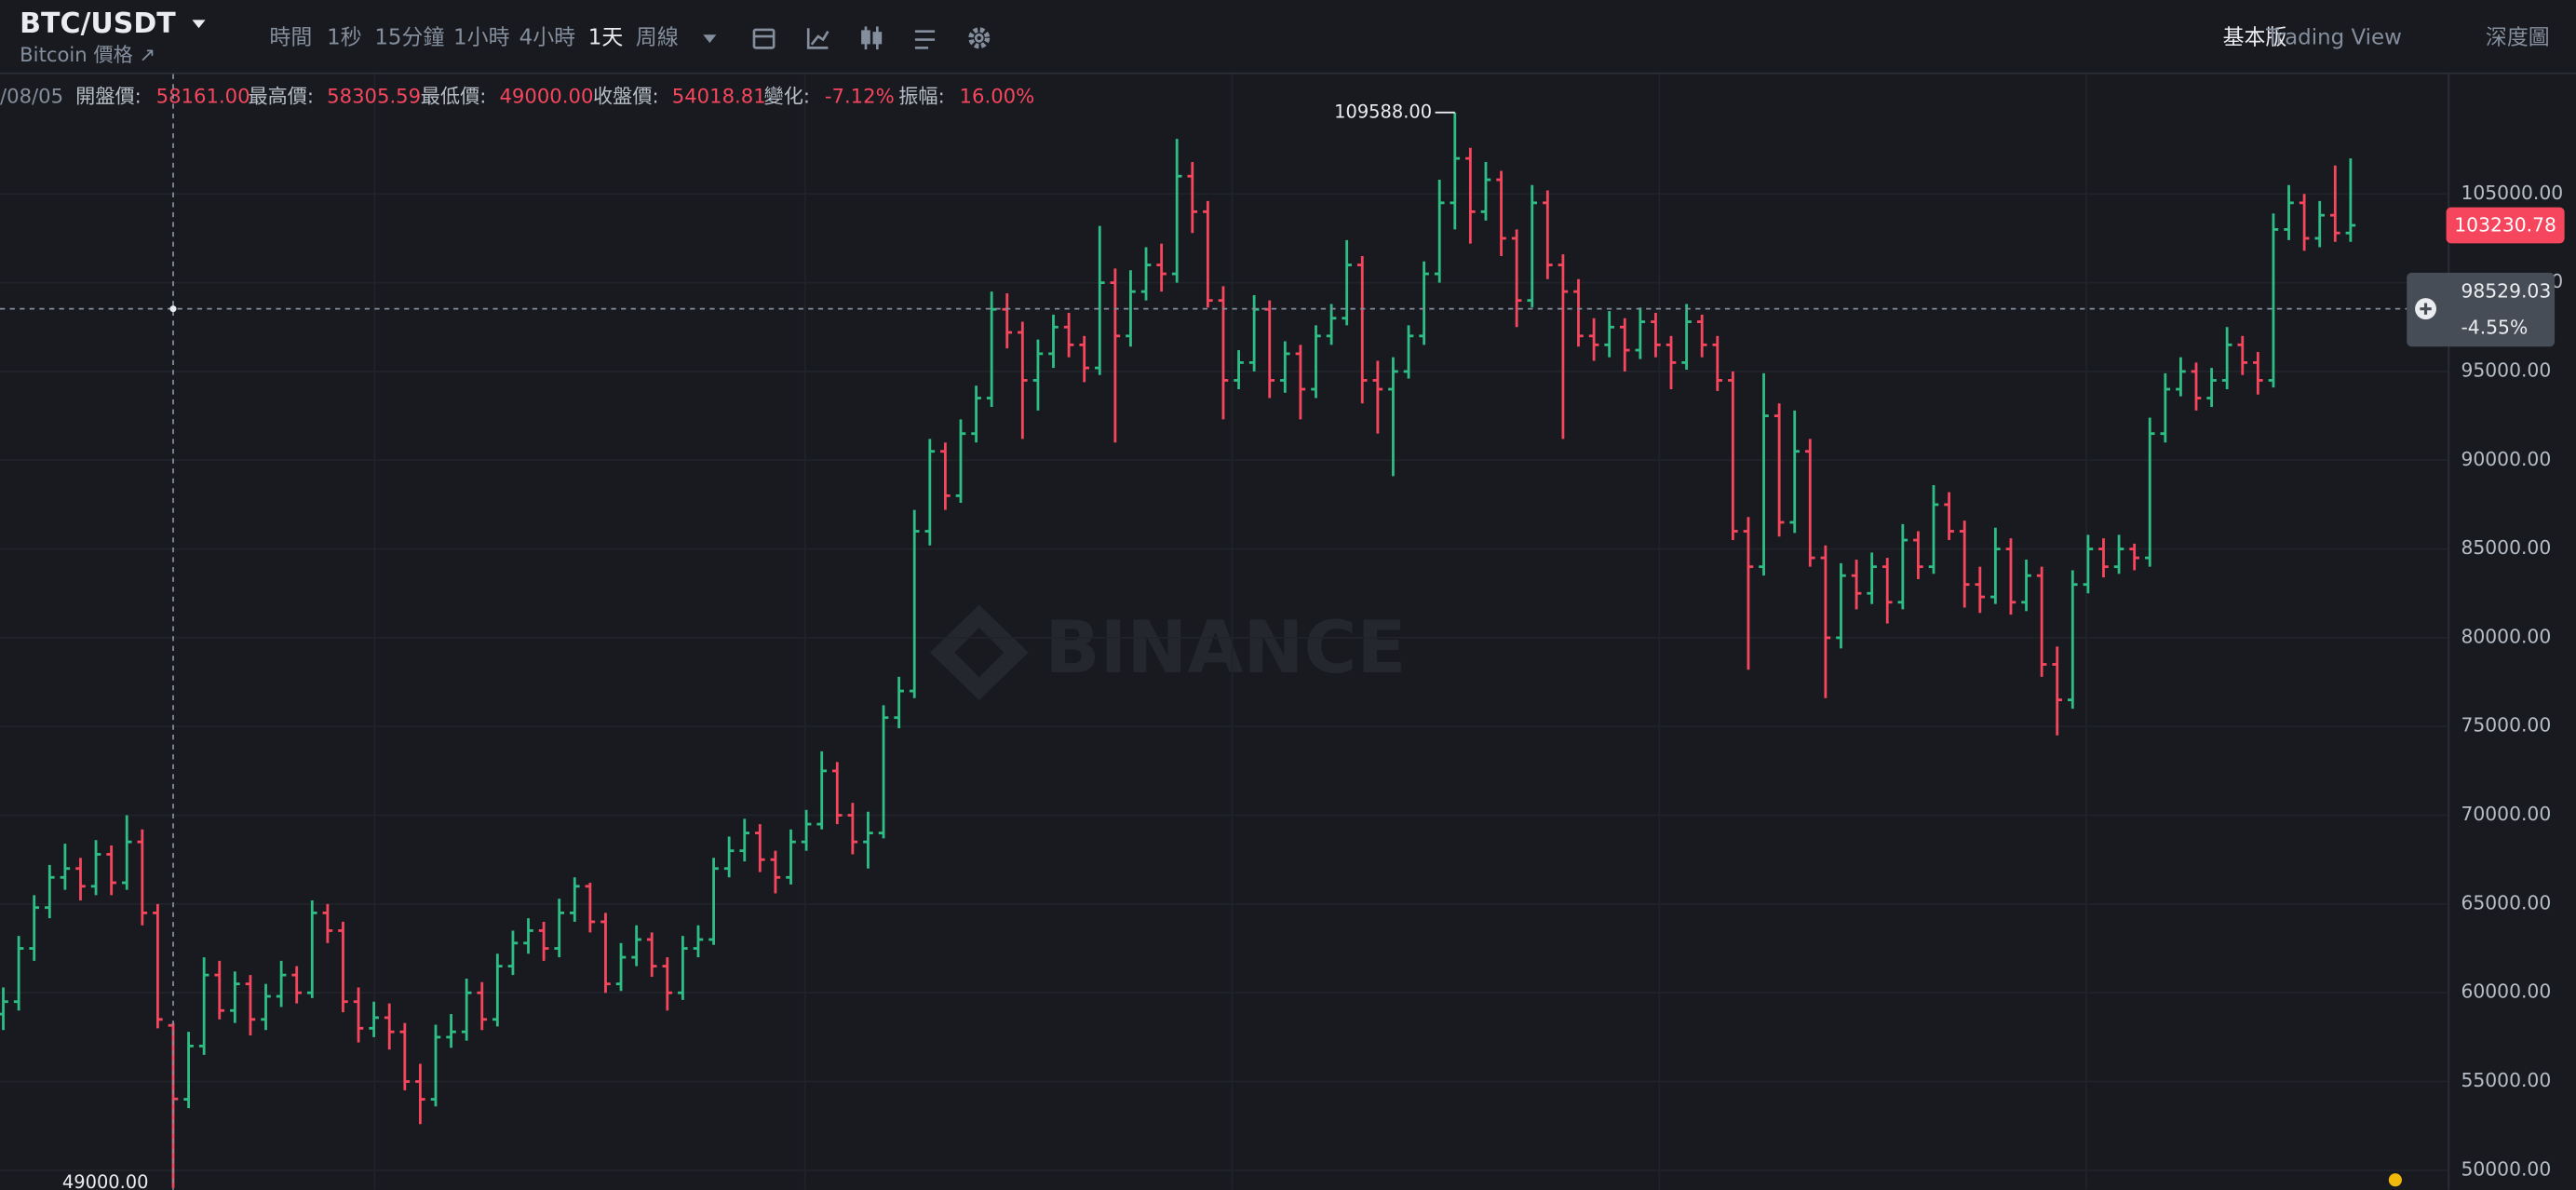 The image size is (2576, 1190). I want to click on watermark-logo, so click(979, 652).